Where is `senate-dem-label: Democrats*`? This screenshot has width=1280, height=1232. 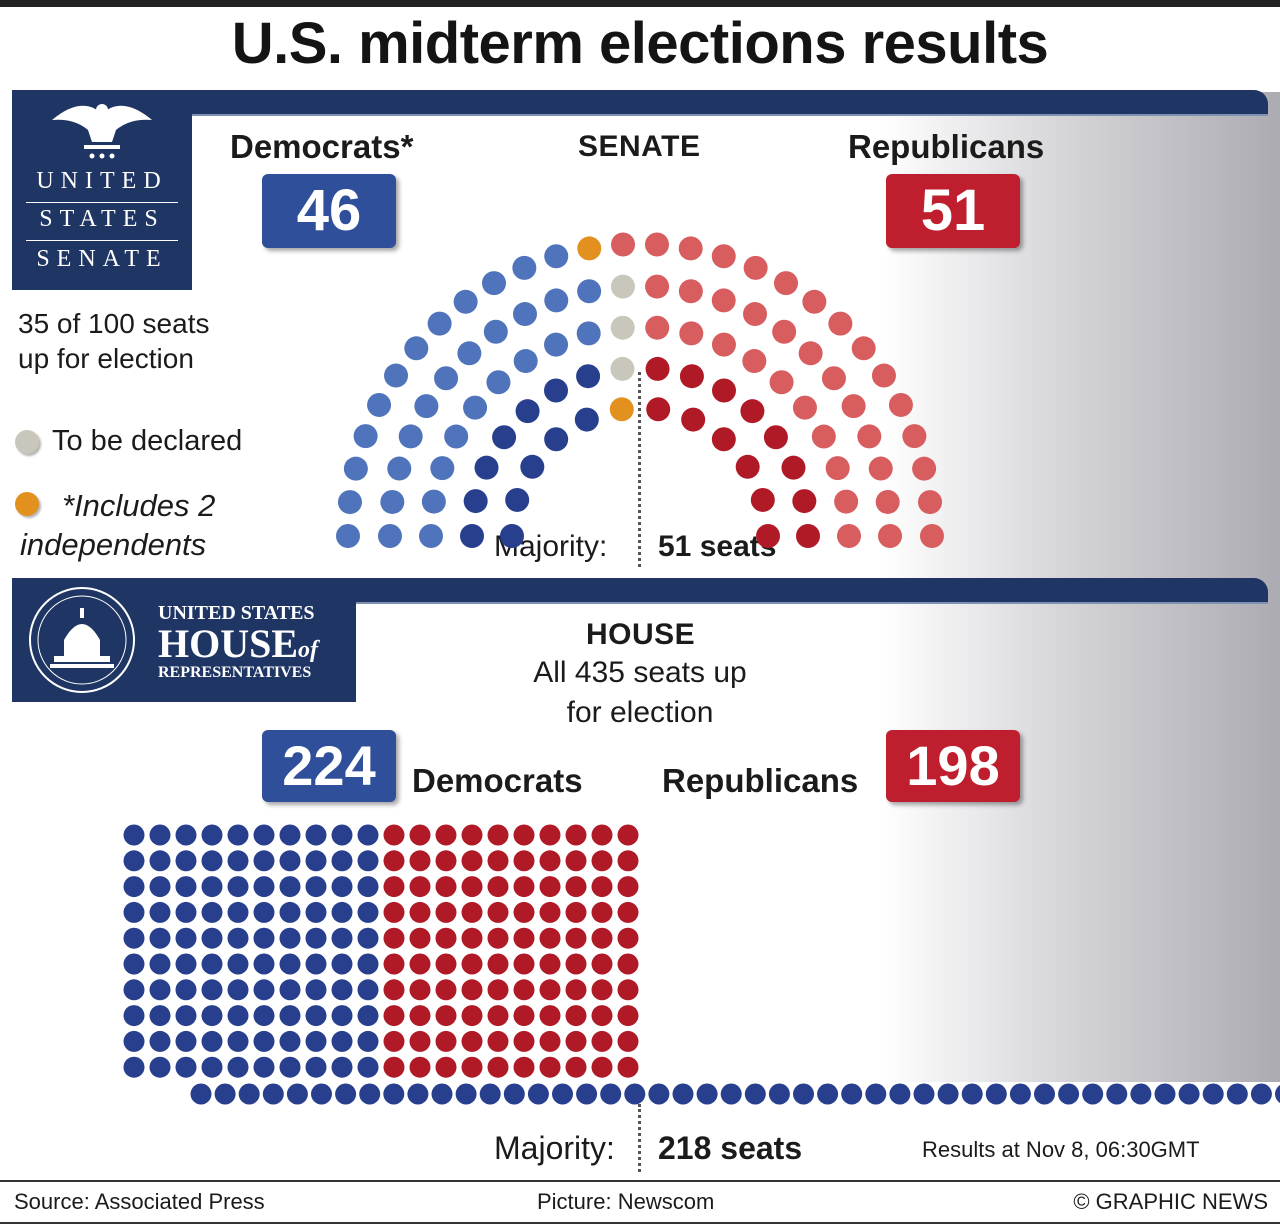 senate-dem-label: Democrats* is located at coordinates (322, 146).